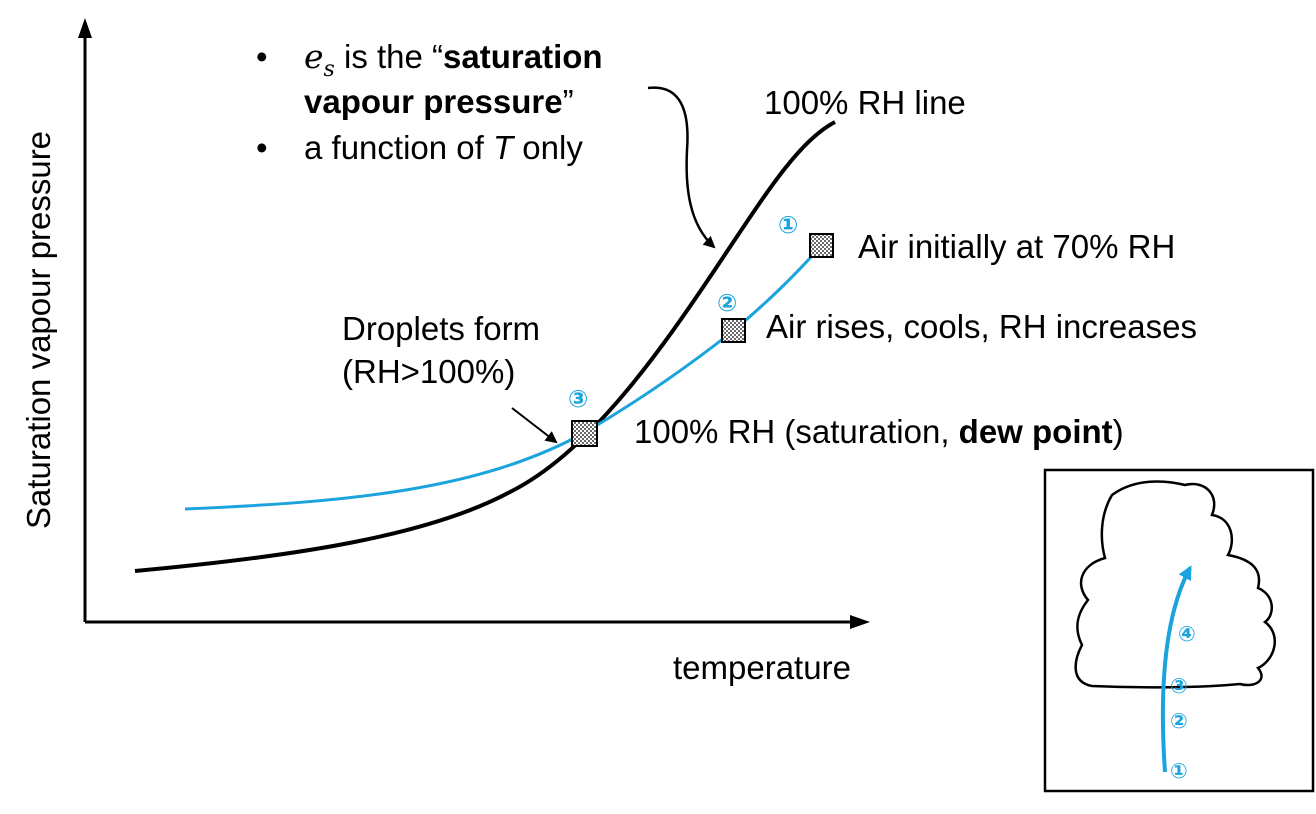 Image resolution: width=1316 pixels, height=814 pixels. I want to click on droplets-arrow, so click(534, 425).